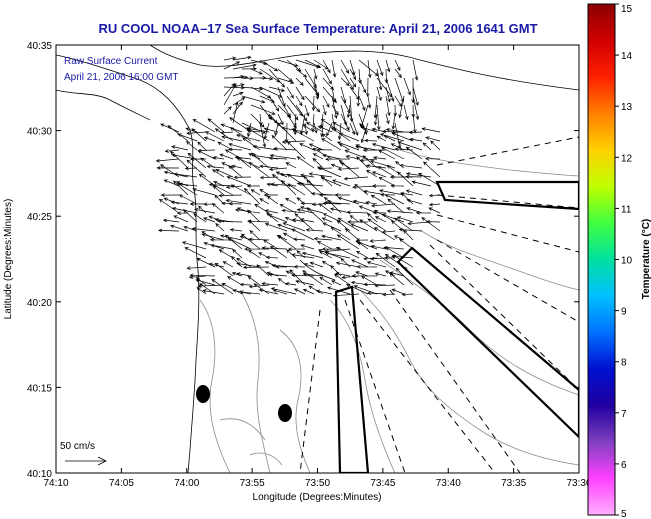 Image resolution: width=651 pixels, height=519 pixels. Describe the element at coordinates (39, 46) in the screenshot. I see `y-tick-label: 40:35` at that location.